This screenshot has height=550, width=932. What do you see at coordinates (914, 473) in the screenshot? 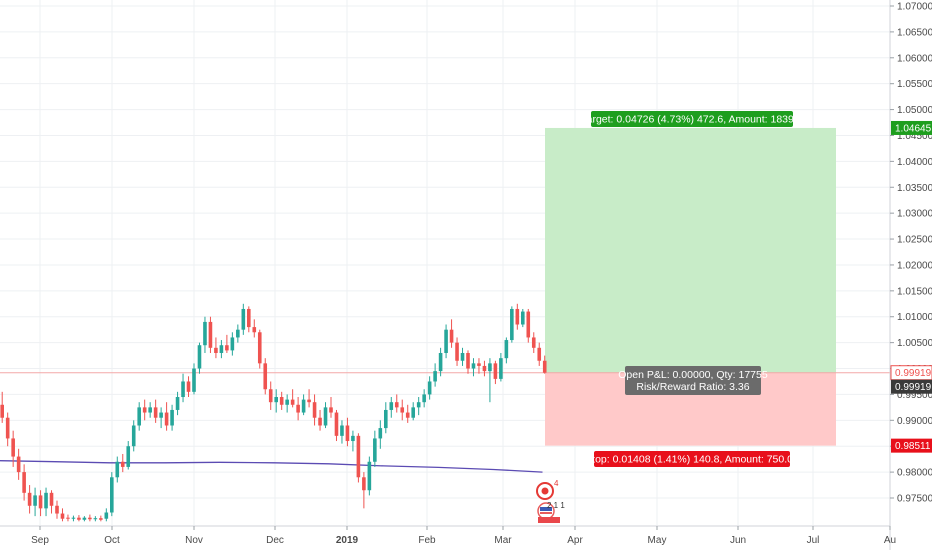
I see `price-tick-label: 0.98000` at bounding box center [914, 473].